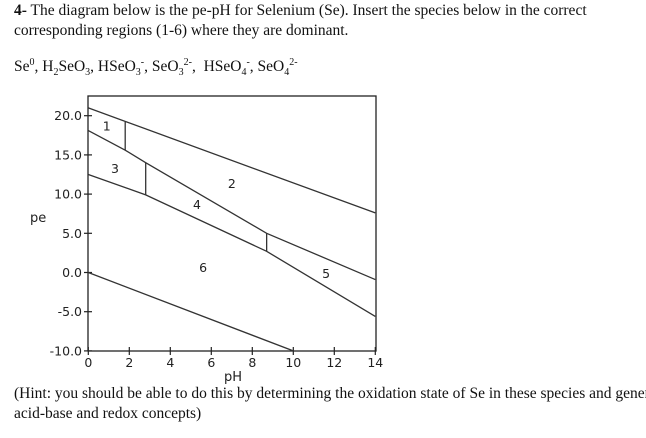 This screenshot has width=646, height=438. What do you see at coordinates (121, 67) in the screenshot?
I see `species-item: HSeO3-` at bounding box center [121, 67].